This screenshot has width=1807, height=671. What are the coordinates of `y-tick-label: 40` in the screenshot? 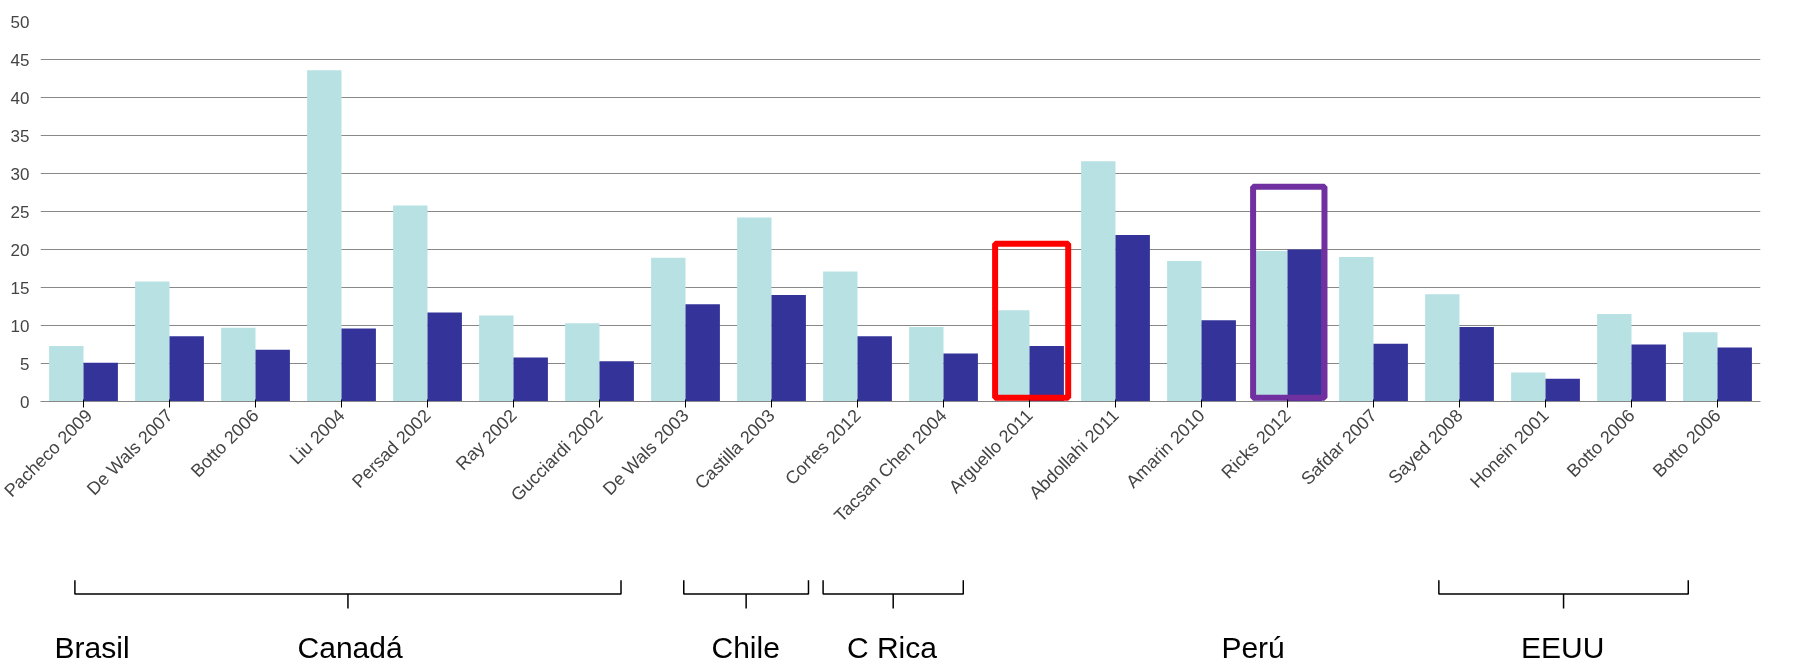 It's located at (20, 98).